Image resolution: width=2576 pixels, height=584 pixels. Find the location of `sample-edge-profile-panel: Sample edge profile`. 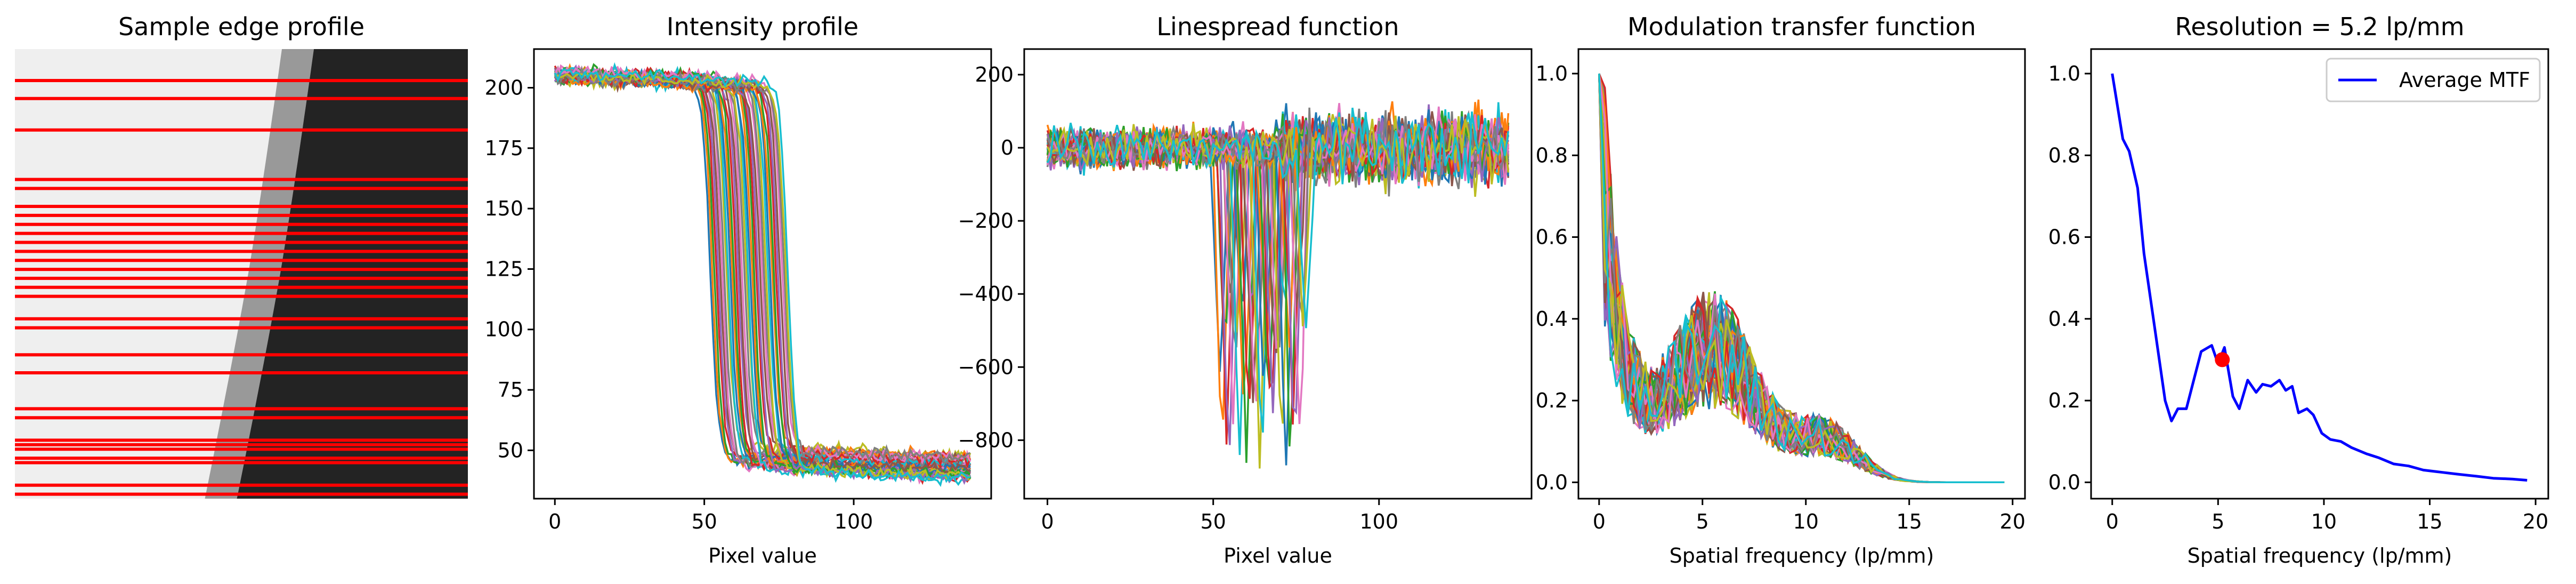

sample-edge-profile-panel: Sample edge profile is located at coordinates (241, 255).